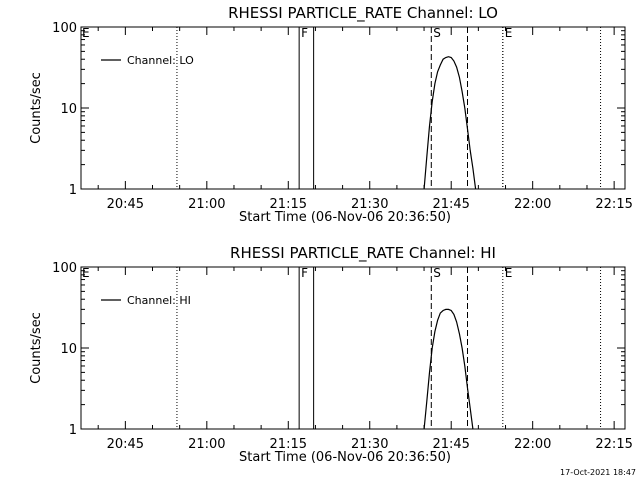 The width and height of the screenshot is (640, 480). Describe the element at coordinates (159, 300) in the screenshot. I see `legend-entry: Channel: HI` at that location.